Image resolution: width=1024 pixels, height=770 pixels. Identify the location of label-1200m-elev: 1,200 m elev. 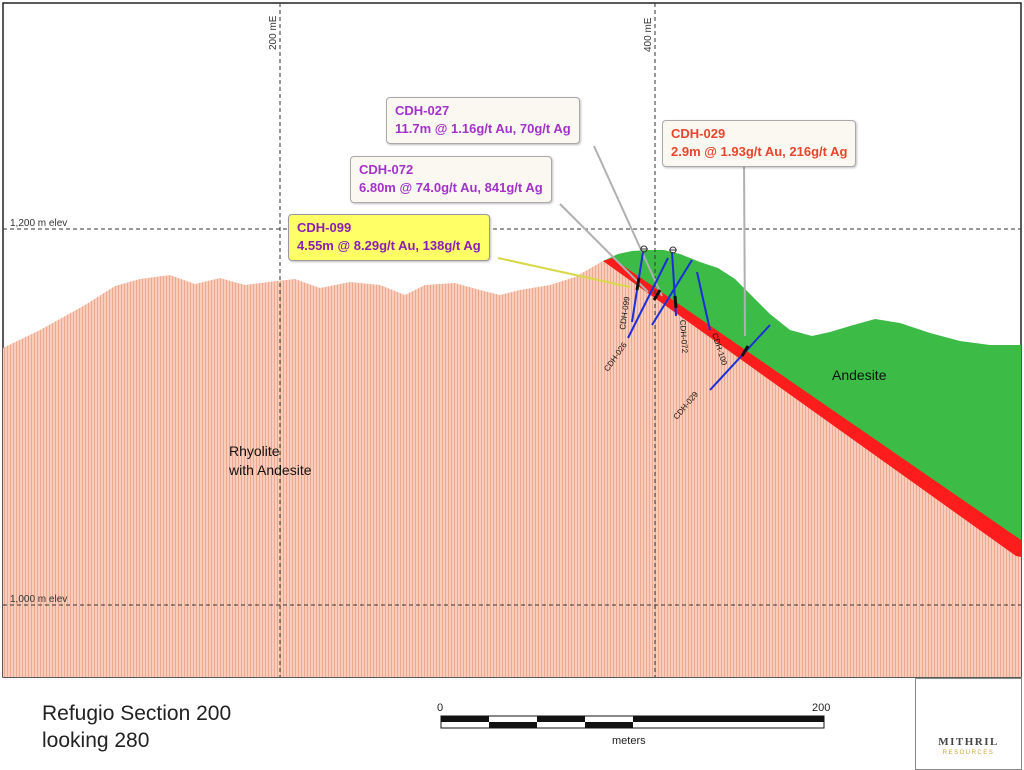
(38, 223).